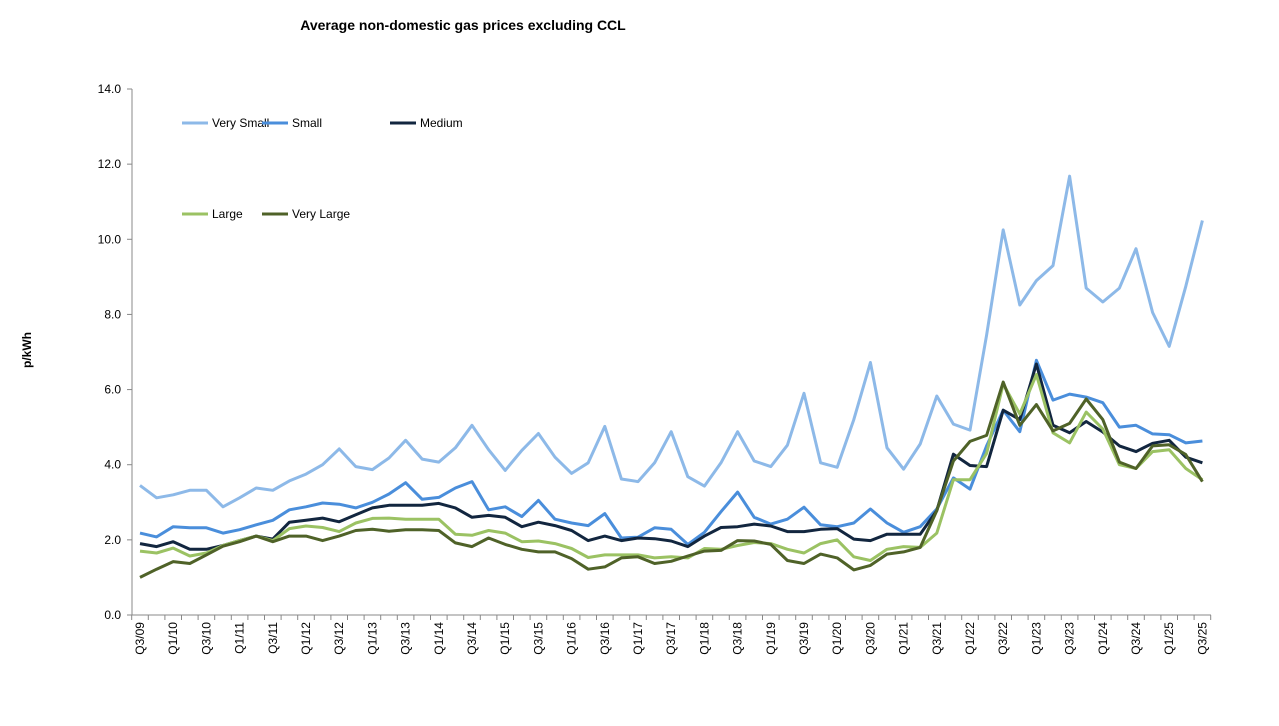 The width and height of the screenshot is (1279, 726). I want to click on x-tick-label: Q1/18, so click(704, 638).